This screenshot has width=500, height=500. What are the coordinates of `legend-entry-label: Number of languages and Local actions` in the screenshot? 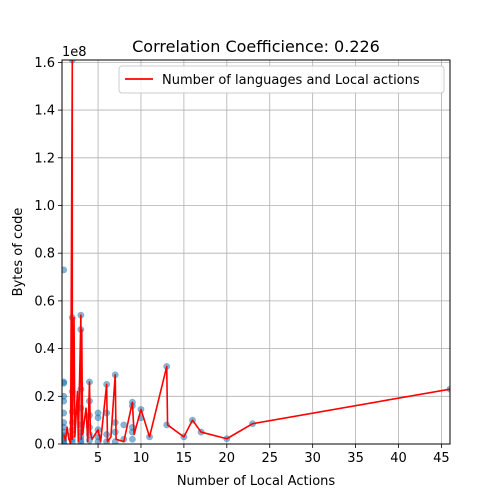 It's located at (291, 80).